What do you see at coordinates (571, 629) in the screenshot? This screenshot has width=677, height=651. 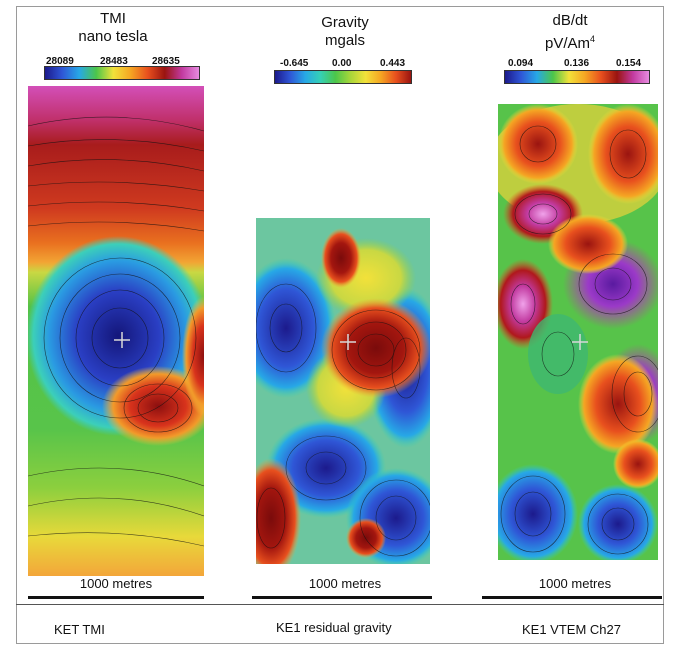 I see `vtem-caption: KE1 VTEM Ch27` at bounding box center [571, 629].